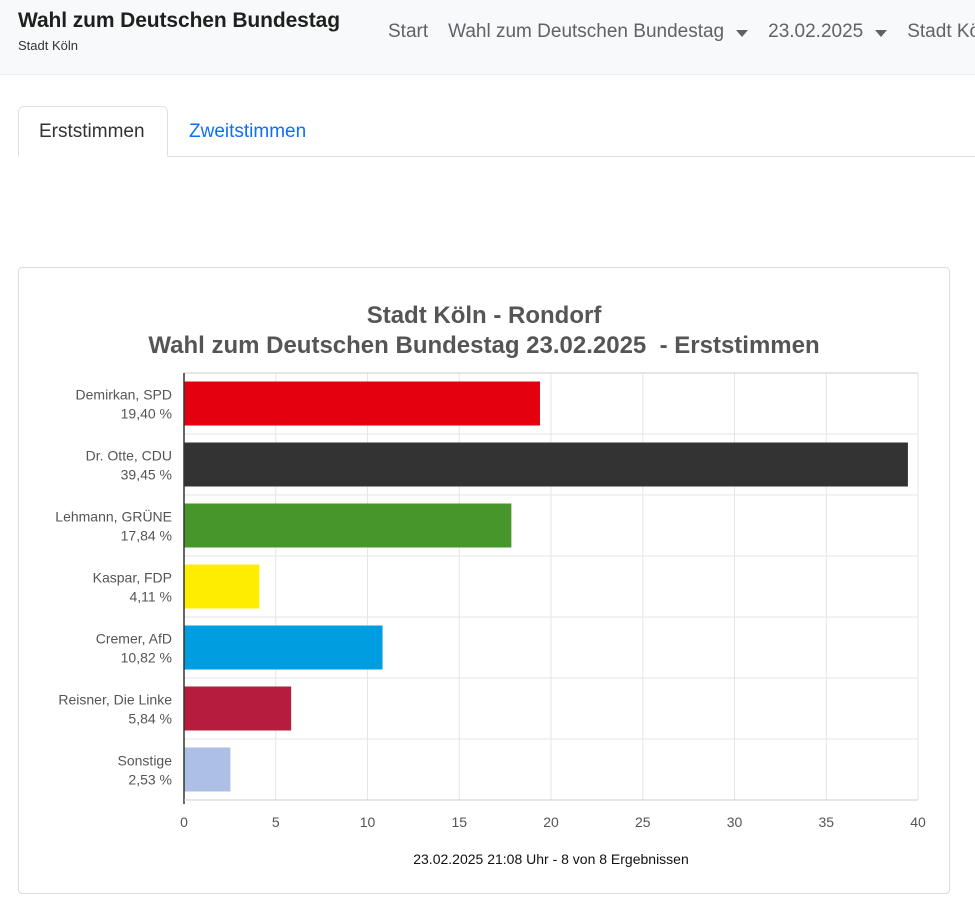 The width and height of the screenshot is (975, 908). What do you see at coordinates (459, 822) in the screenshot?
I see `x-tick-label: 15` at bounding box center [459, 822].